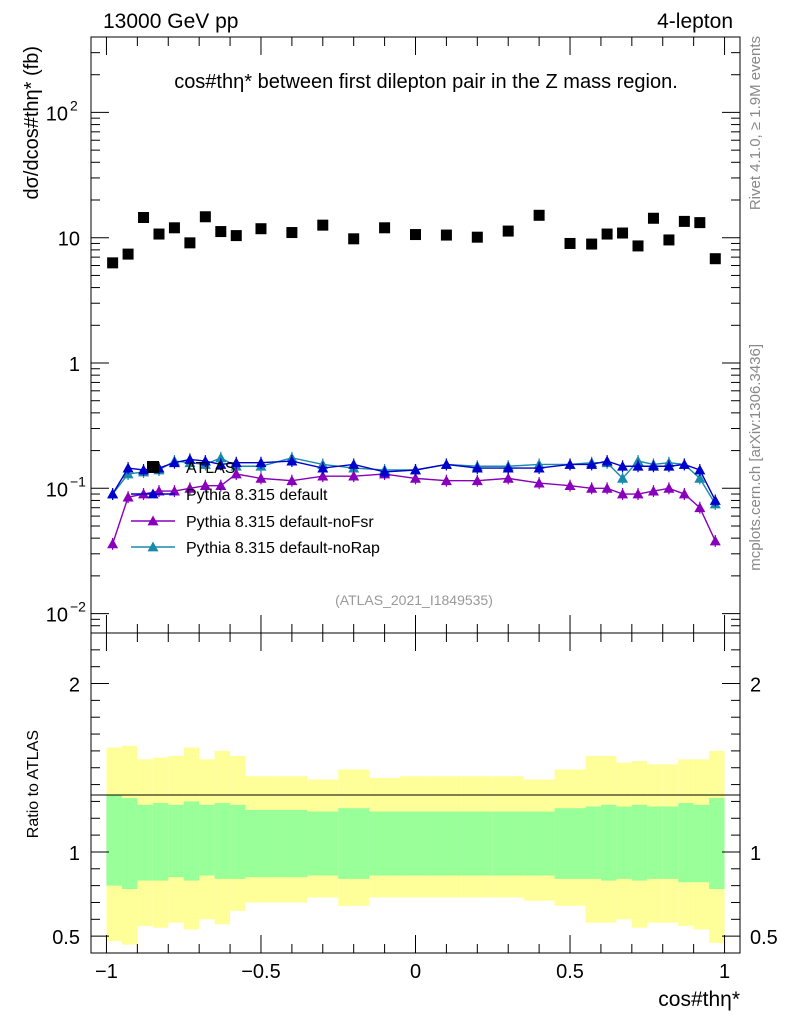  I want to click on legend-label: ATLAS, so click(211, 468).